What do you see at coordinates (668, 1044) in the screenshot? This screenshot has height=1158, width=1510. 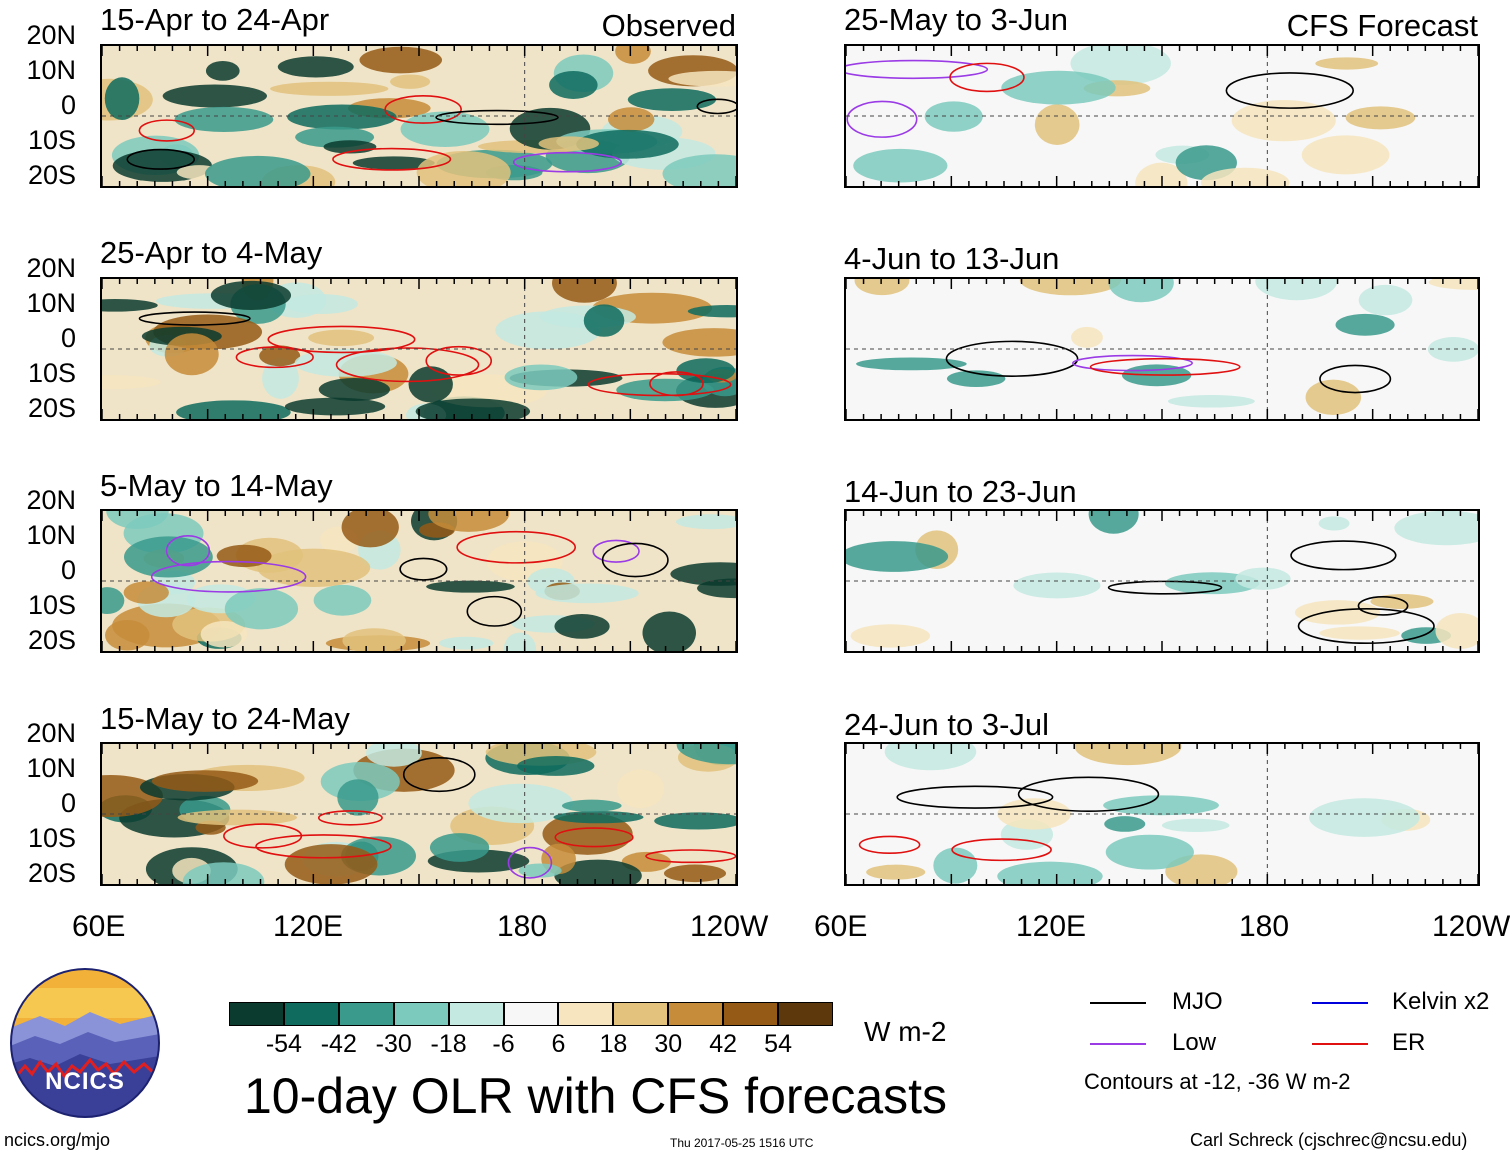 I see `colorbar-tick-label: 30` at bounding box center [668, 1044].